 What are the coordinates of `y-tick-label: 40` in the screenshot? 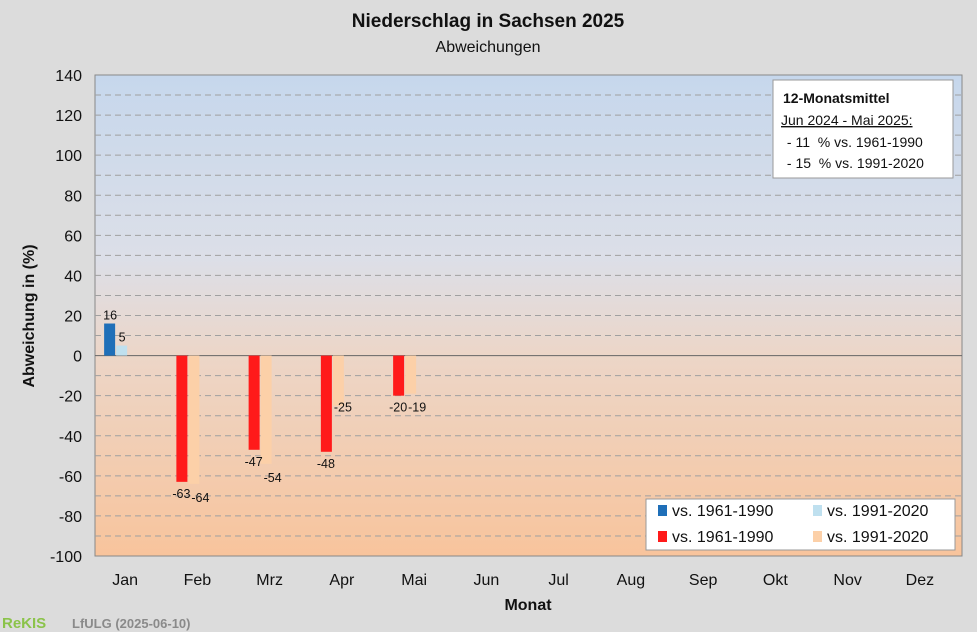 It's located at (73, 276).